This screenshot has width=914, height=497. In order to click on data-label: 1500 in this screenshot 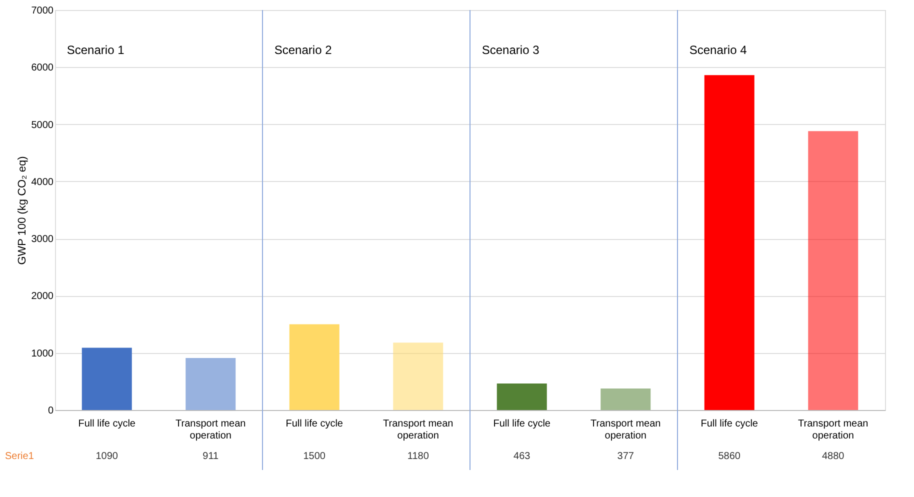, I will do `click(314, 456)`.